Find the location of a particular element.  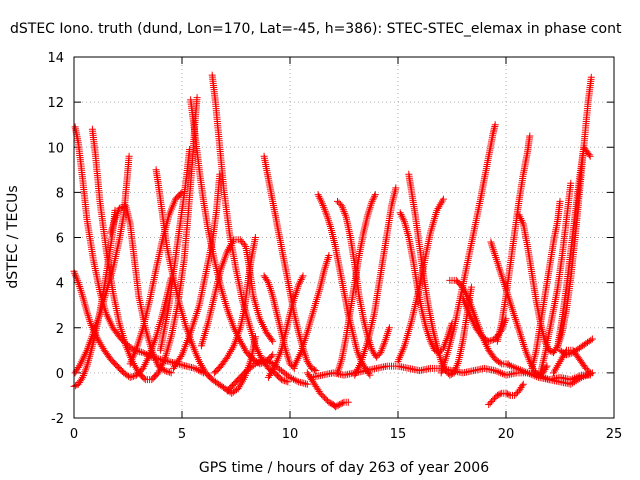

y-tick-label: -2 is located at coordinates (57, 419).